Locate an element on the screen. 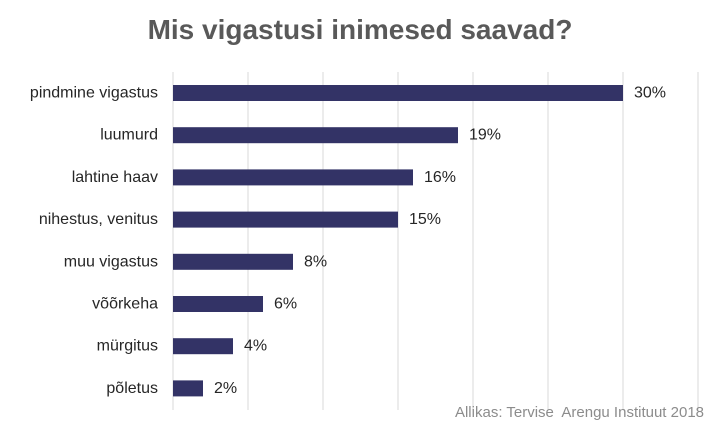 Image resolution: width=720 pixels, height=433 pixels. chart-title: Mis vigastusi inimesed saavad? is located at coordinates (360, 29).